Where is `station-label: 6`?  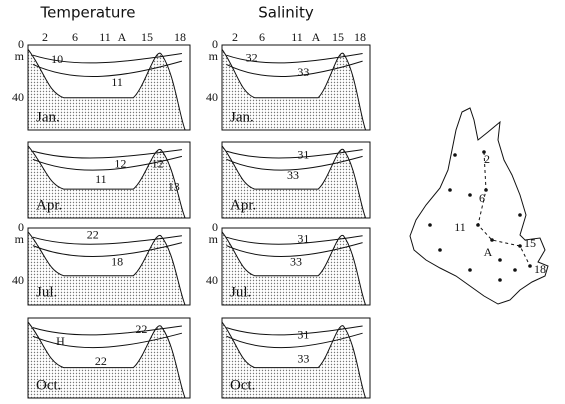 station-label: 6 is located at coordinates (262, 37).